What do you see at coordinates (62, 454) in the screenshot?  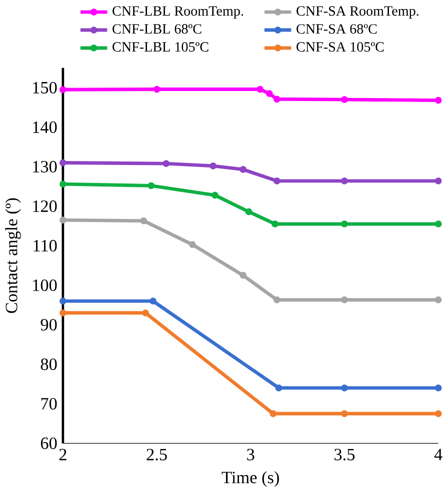 I see `x-tick-label: 2` at bounding box center [62, 454].